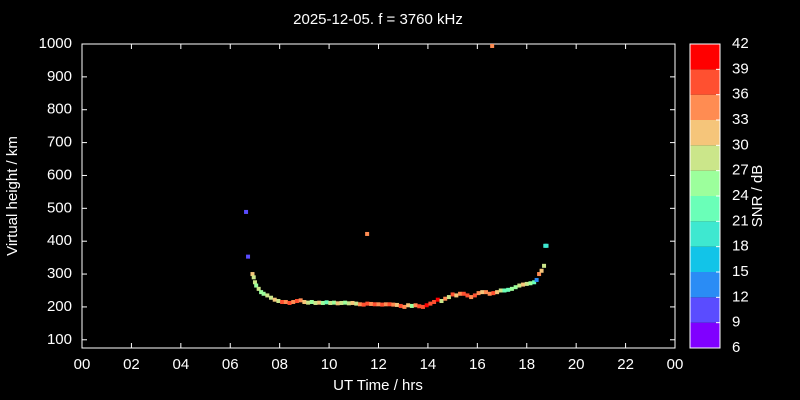 This screenshot has width=800, height=400. Describe the element at coordinates (59, 306) in the screenshot. I see `y-tick-label: 200` at that location.